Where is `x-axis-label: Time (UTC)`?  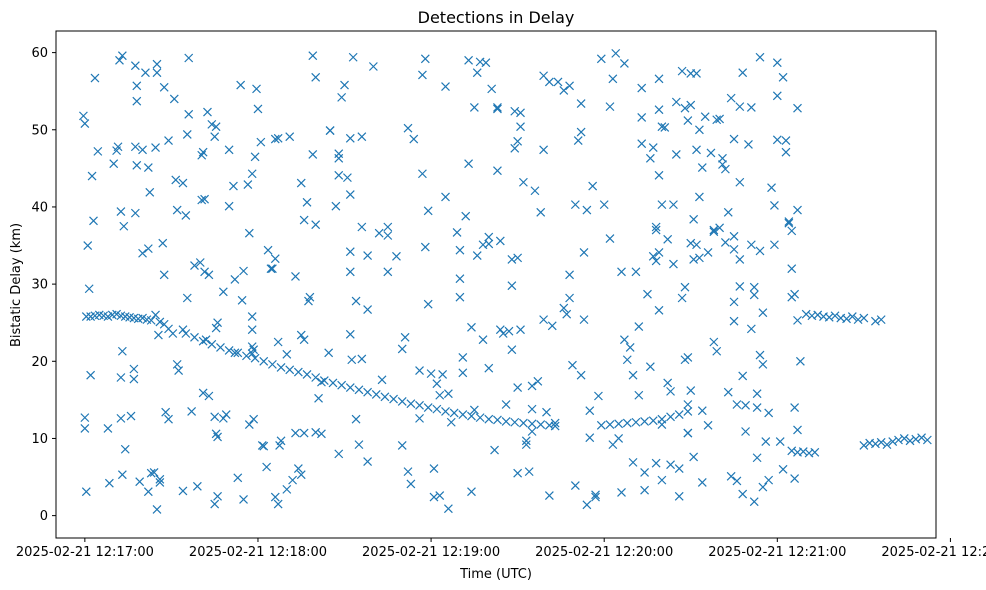
x-axis-label: Time (UTC) is located at coordinates (495, 574).